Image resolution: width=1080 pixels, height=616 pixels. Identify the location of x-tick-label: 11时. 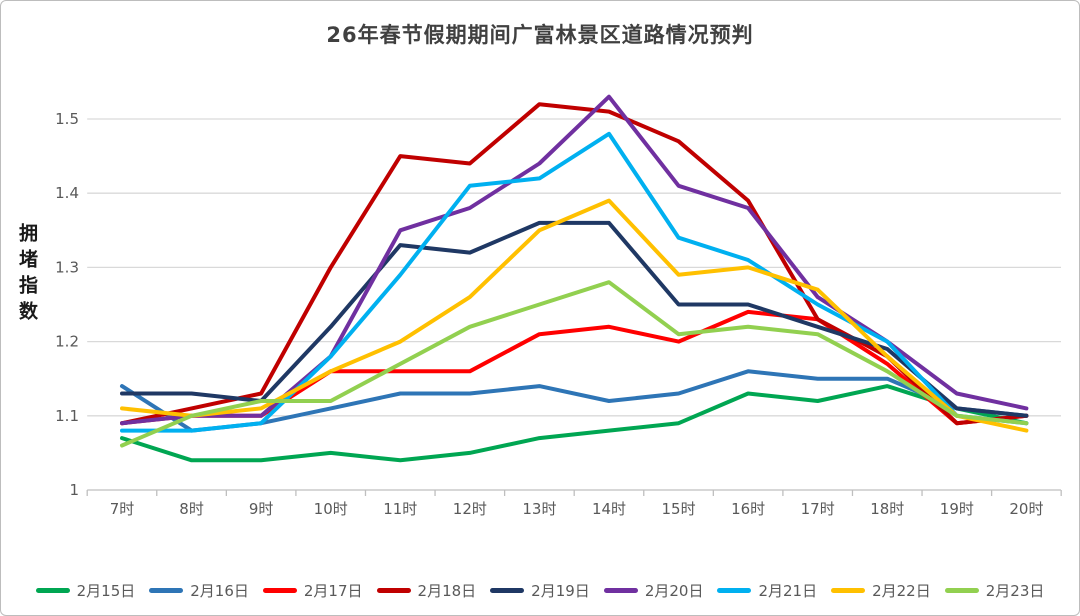
(400, 509).